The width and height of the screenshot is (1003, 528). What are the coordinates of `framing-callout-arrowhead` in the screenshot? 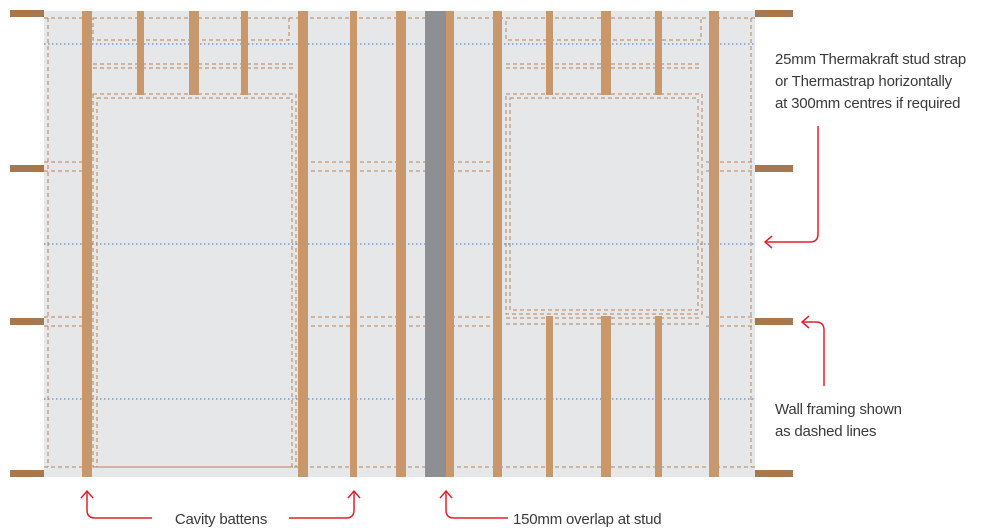 It's located at (805, 322).